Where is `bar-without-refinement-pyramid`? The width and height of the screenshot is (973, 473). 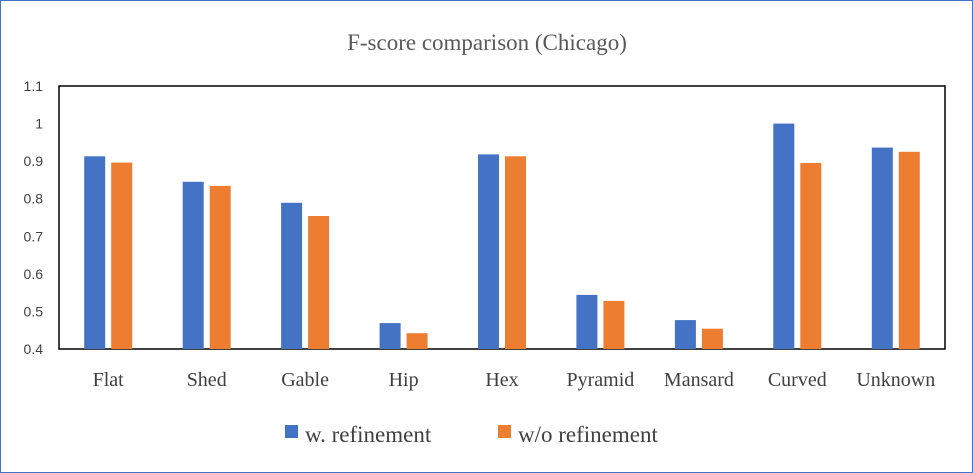
bar-without-refinement-pyramid is located at coordinates (614, 324).